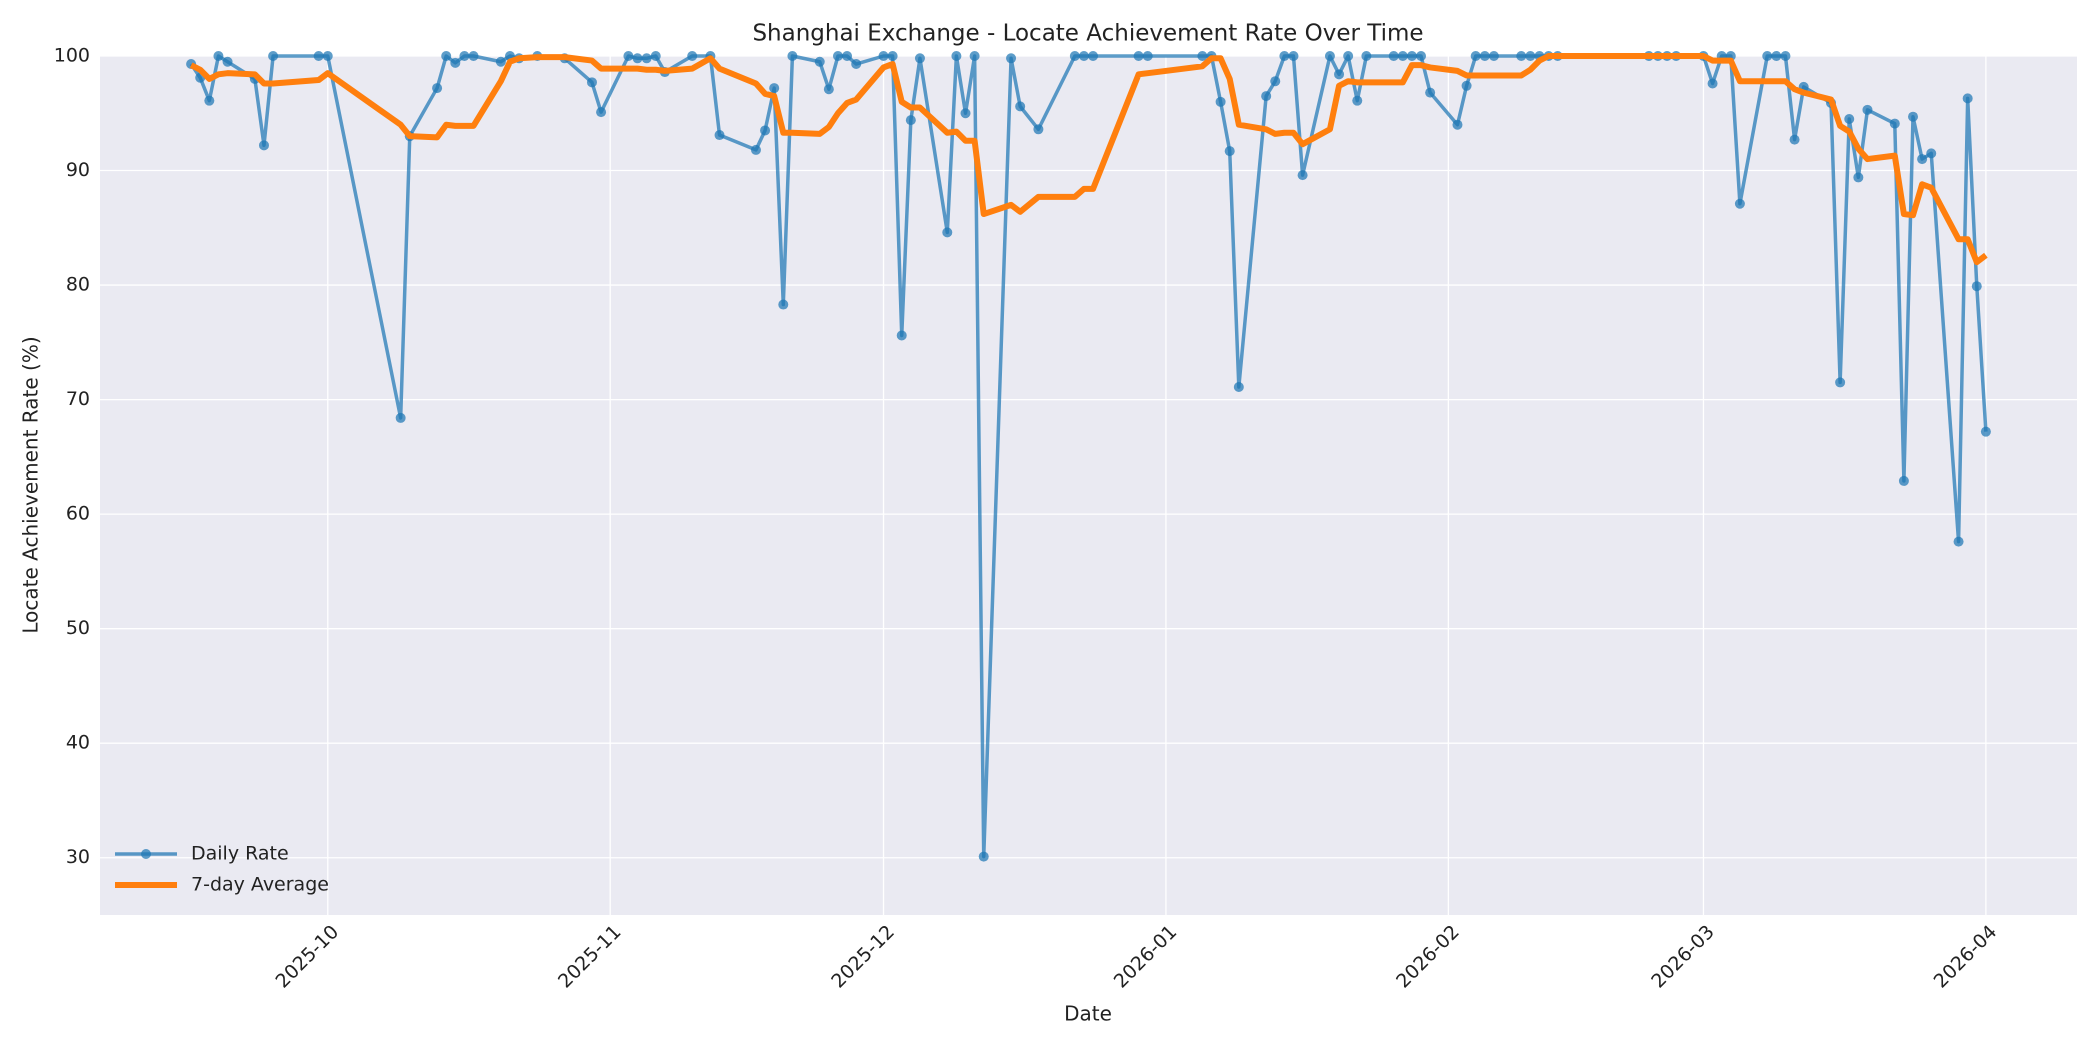  Describe the element at coordinates (1088, 1014) in the screenshot. I see `x-axis-label: Date` at that location.